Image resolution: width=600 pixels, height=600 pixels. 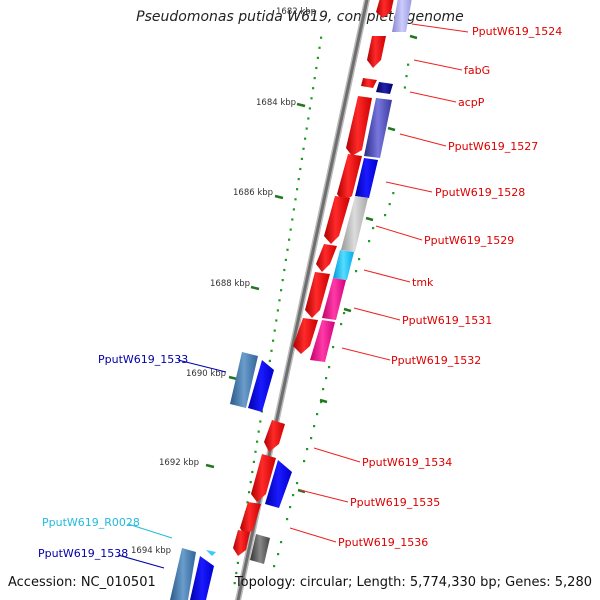 I want to click on gene-label-1532: PputW619_1532, so click(x=436, y=360).